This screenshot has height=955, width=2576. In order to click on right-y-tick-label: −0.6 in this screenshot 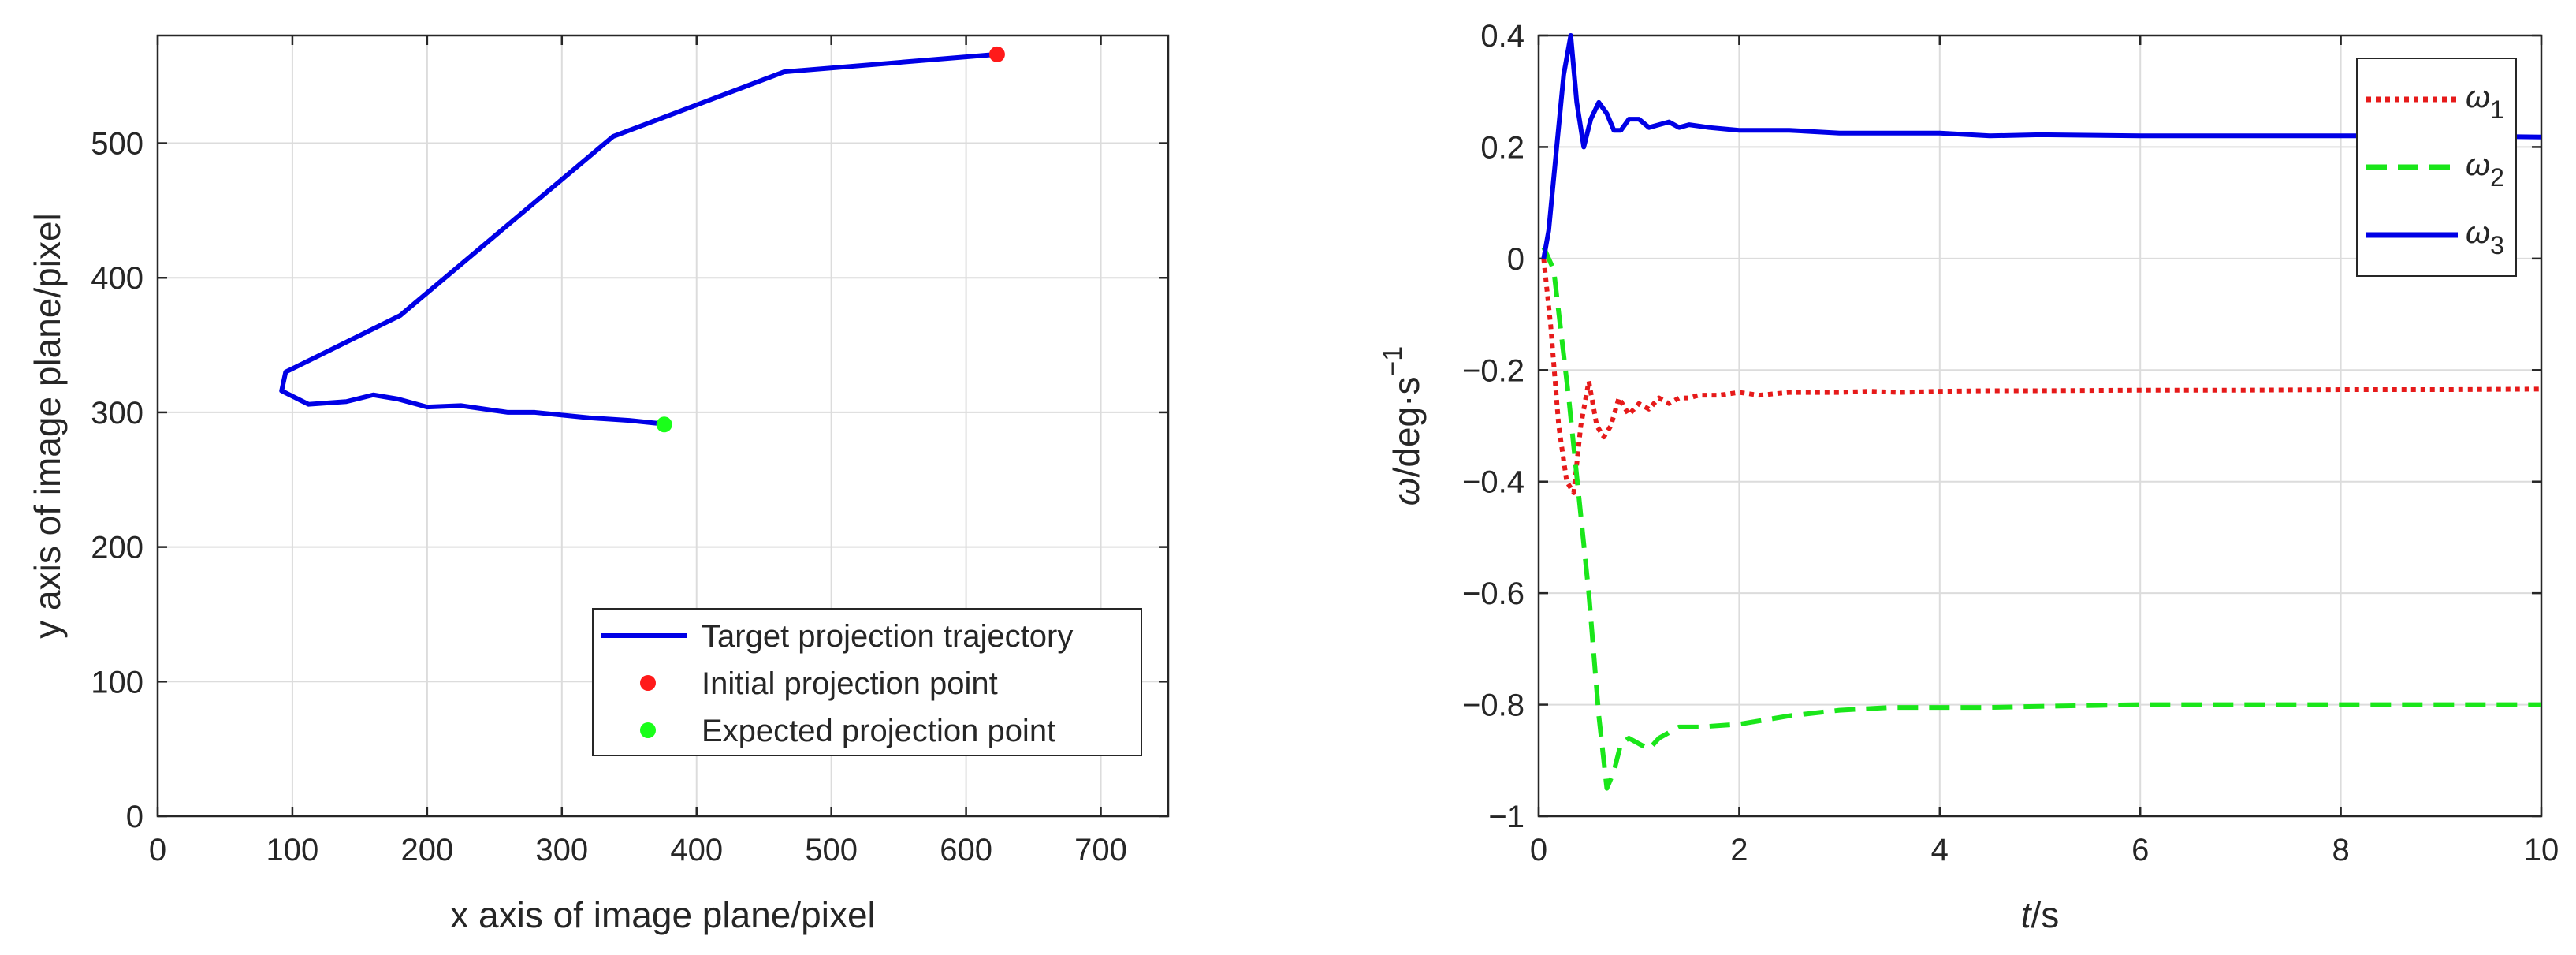, I will do `click(1493, 593)`.